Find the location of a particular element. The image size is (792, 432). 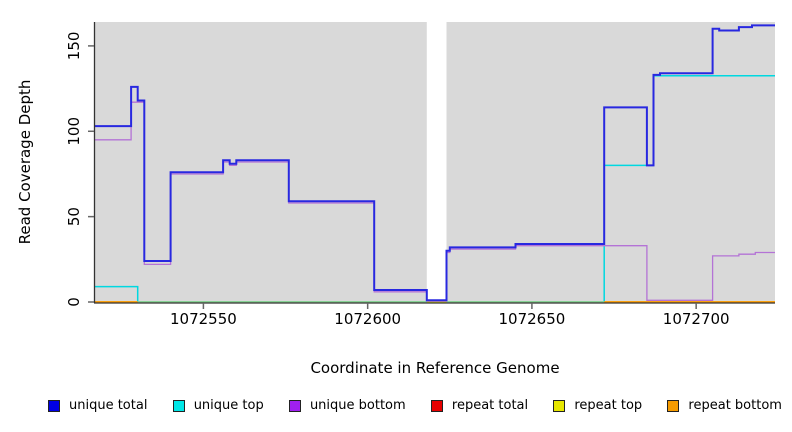

legend-item-unique-bottom: unique bottom is located at coordinates (347, 405).